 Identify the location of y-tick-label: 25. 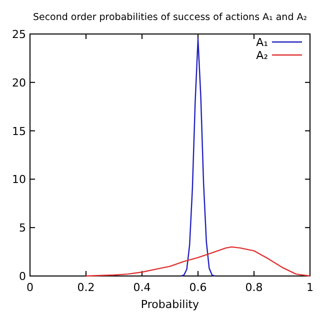
(19, 34).